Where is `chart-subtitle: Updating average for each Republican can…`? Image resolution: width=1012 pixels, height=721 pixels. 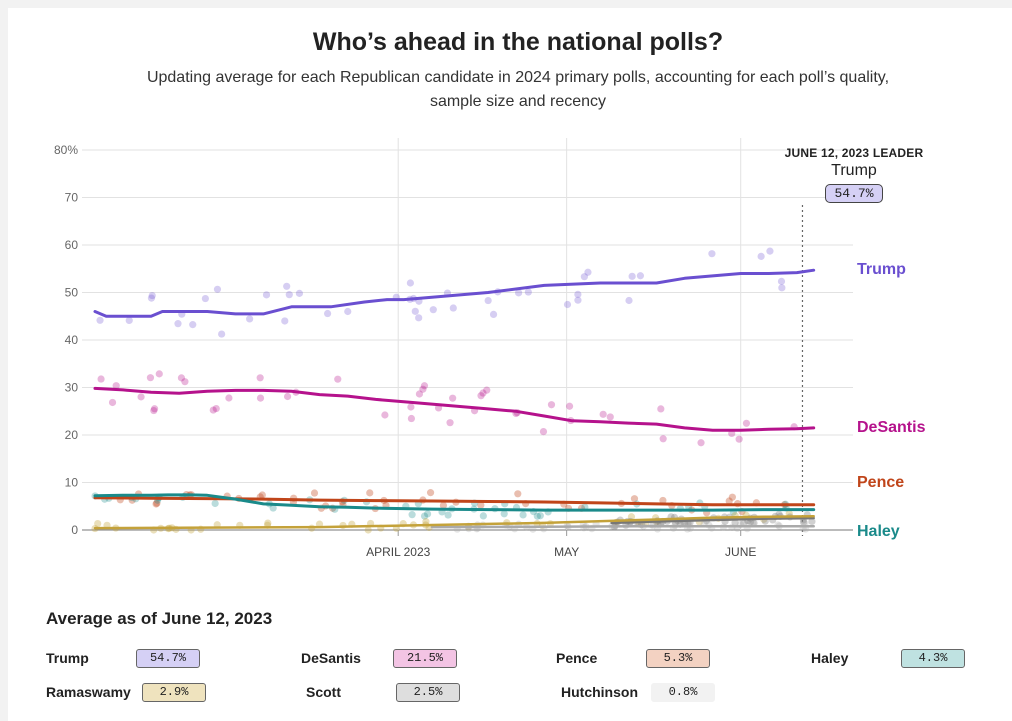 chart-subtitle: Updating average for each Republican can… is located at coordinates (518, 89).